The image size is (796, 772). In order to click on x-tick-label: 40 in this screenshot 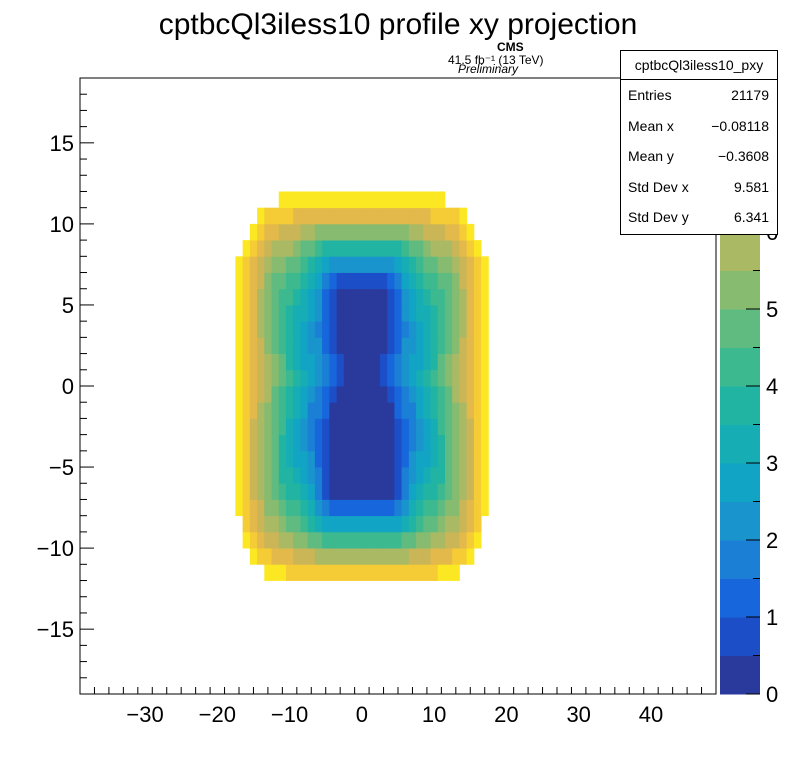, I will do `click(651, 714)`.